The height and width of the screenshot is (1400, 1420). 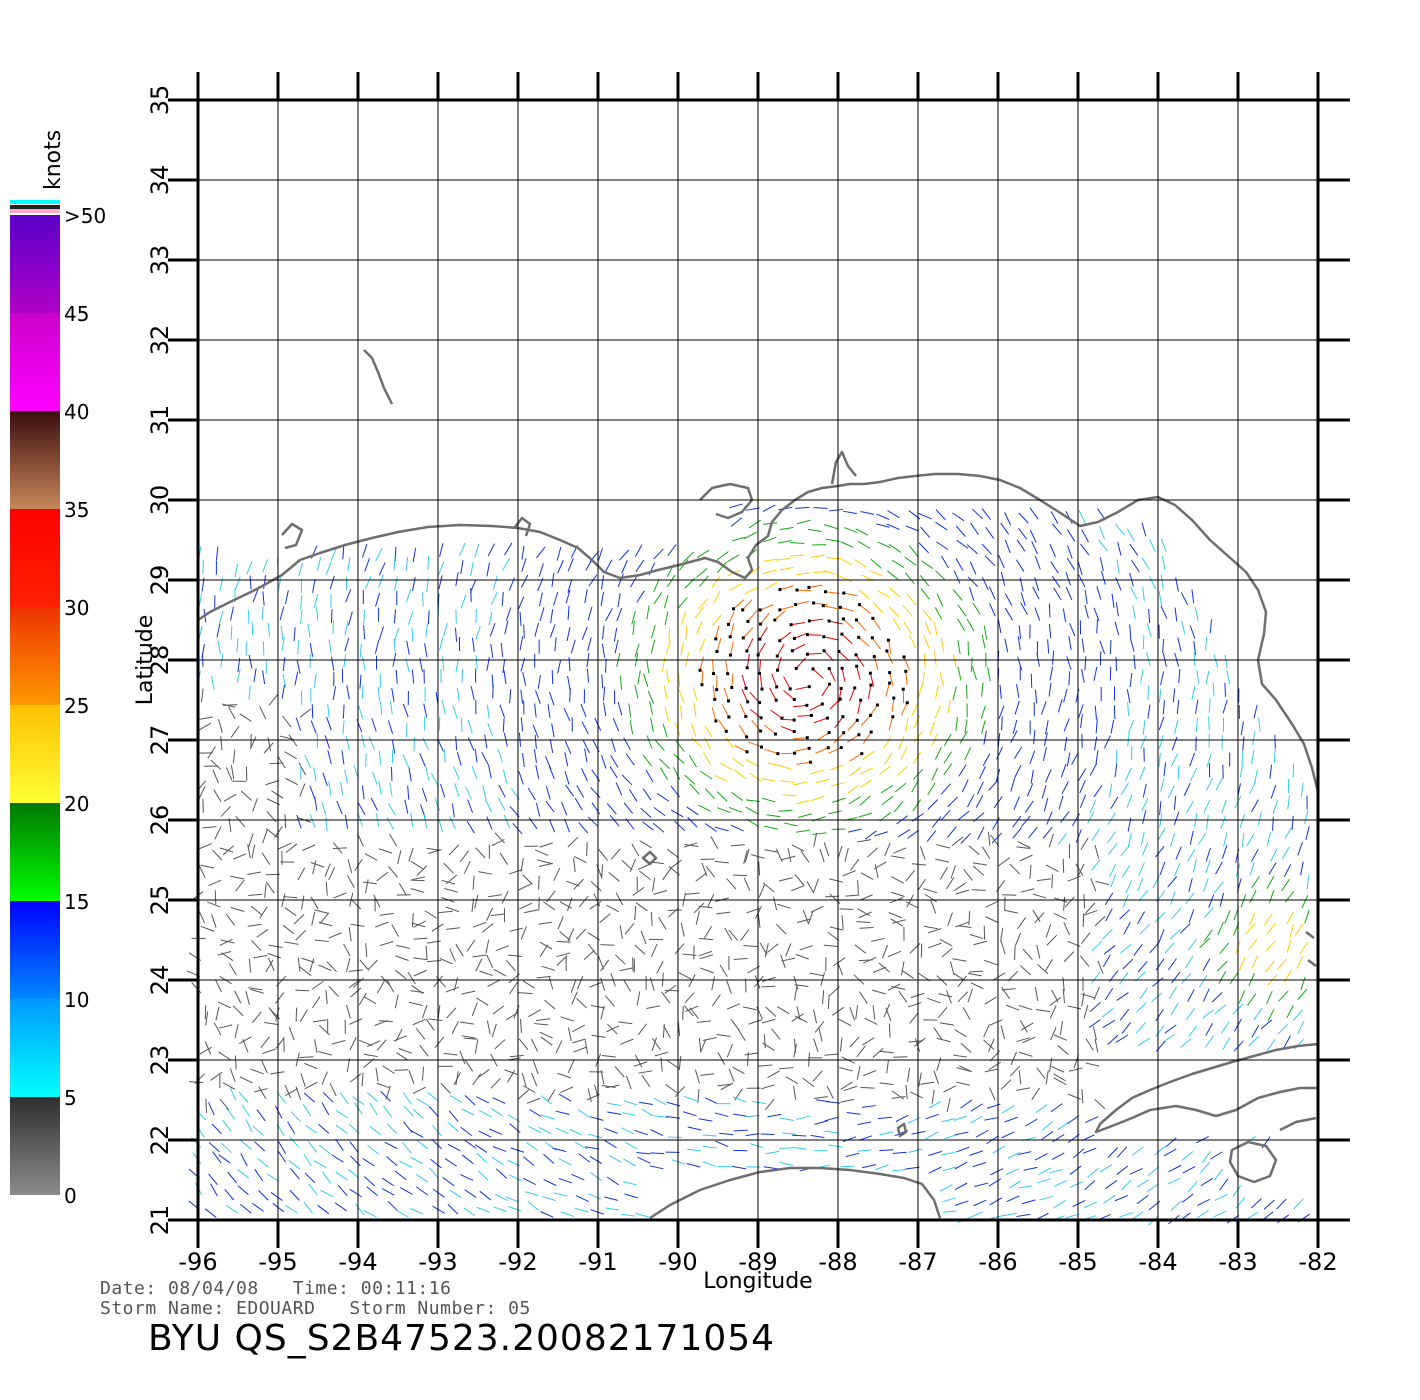 I want to click on date-time-line: Date: 08/04/08 Time: 00:11:16, so click(x=276, y=1288).